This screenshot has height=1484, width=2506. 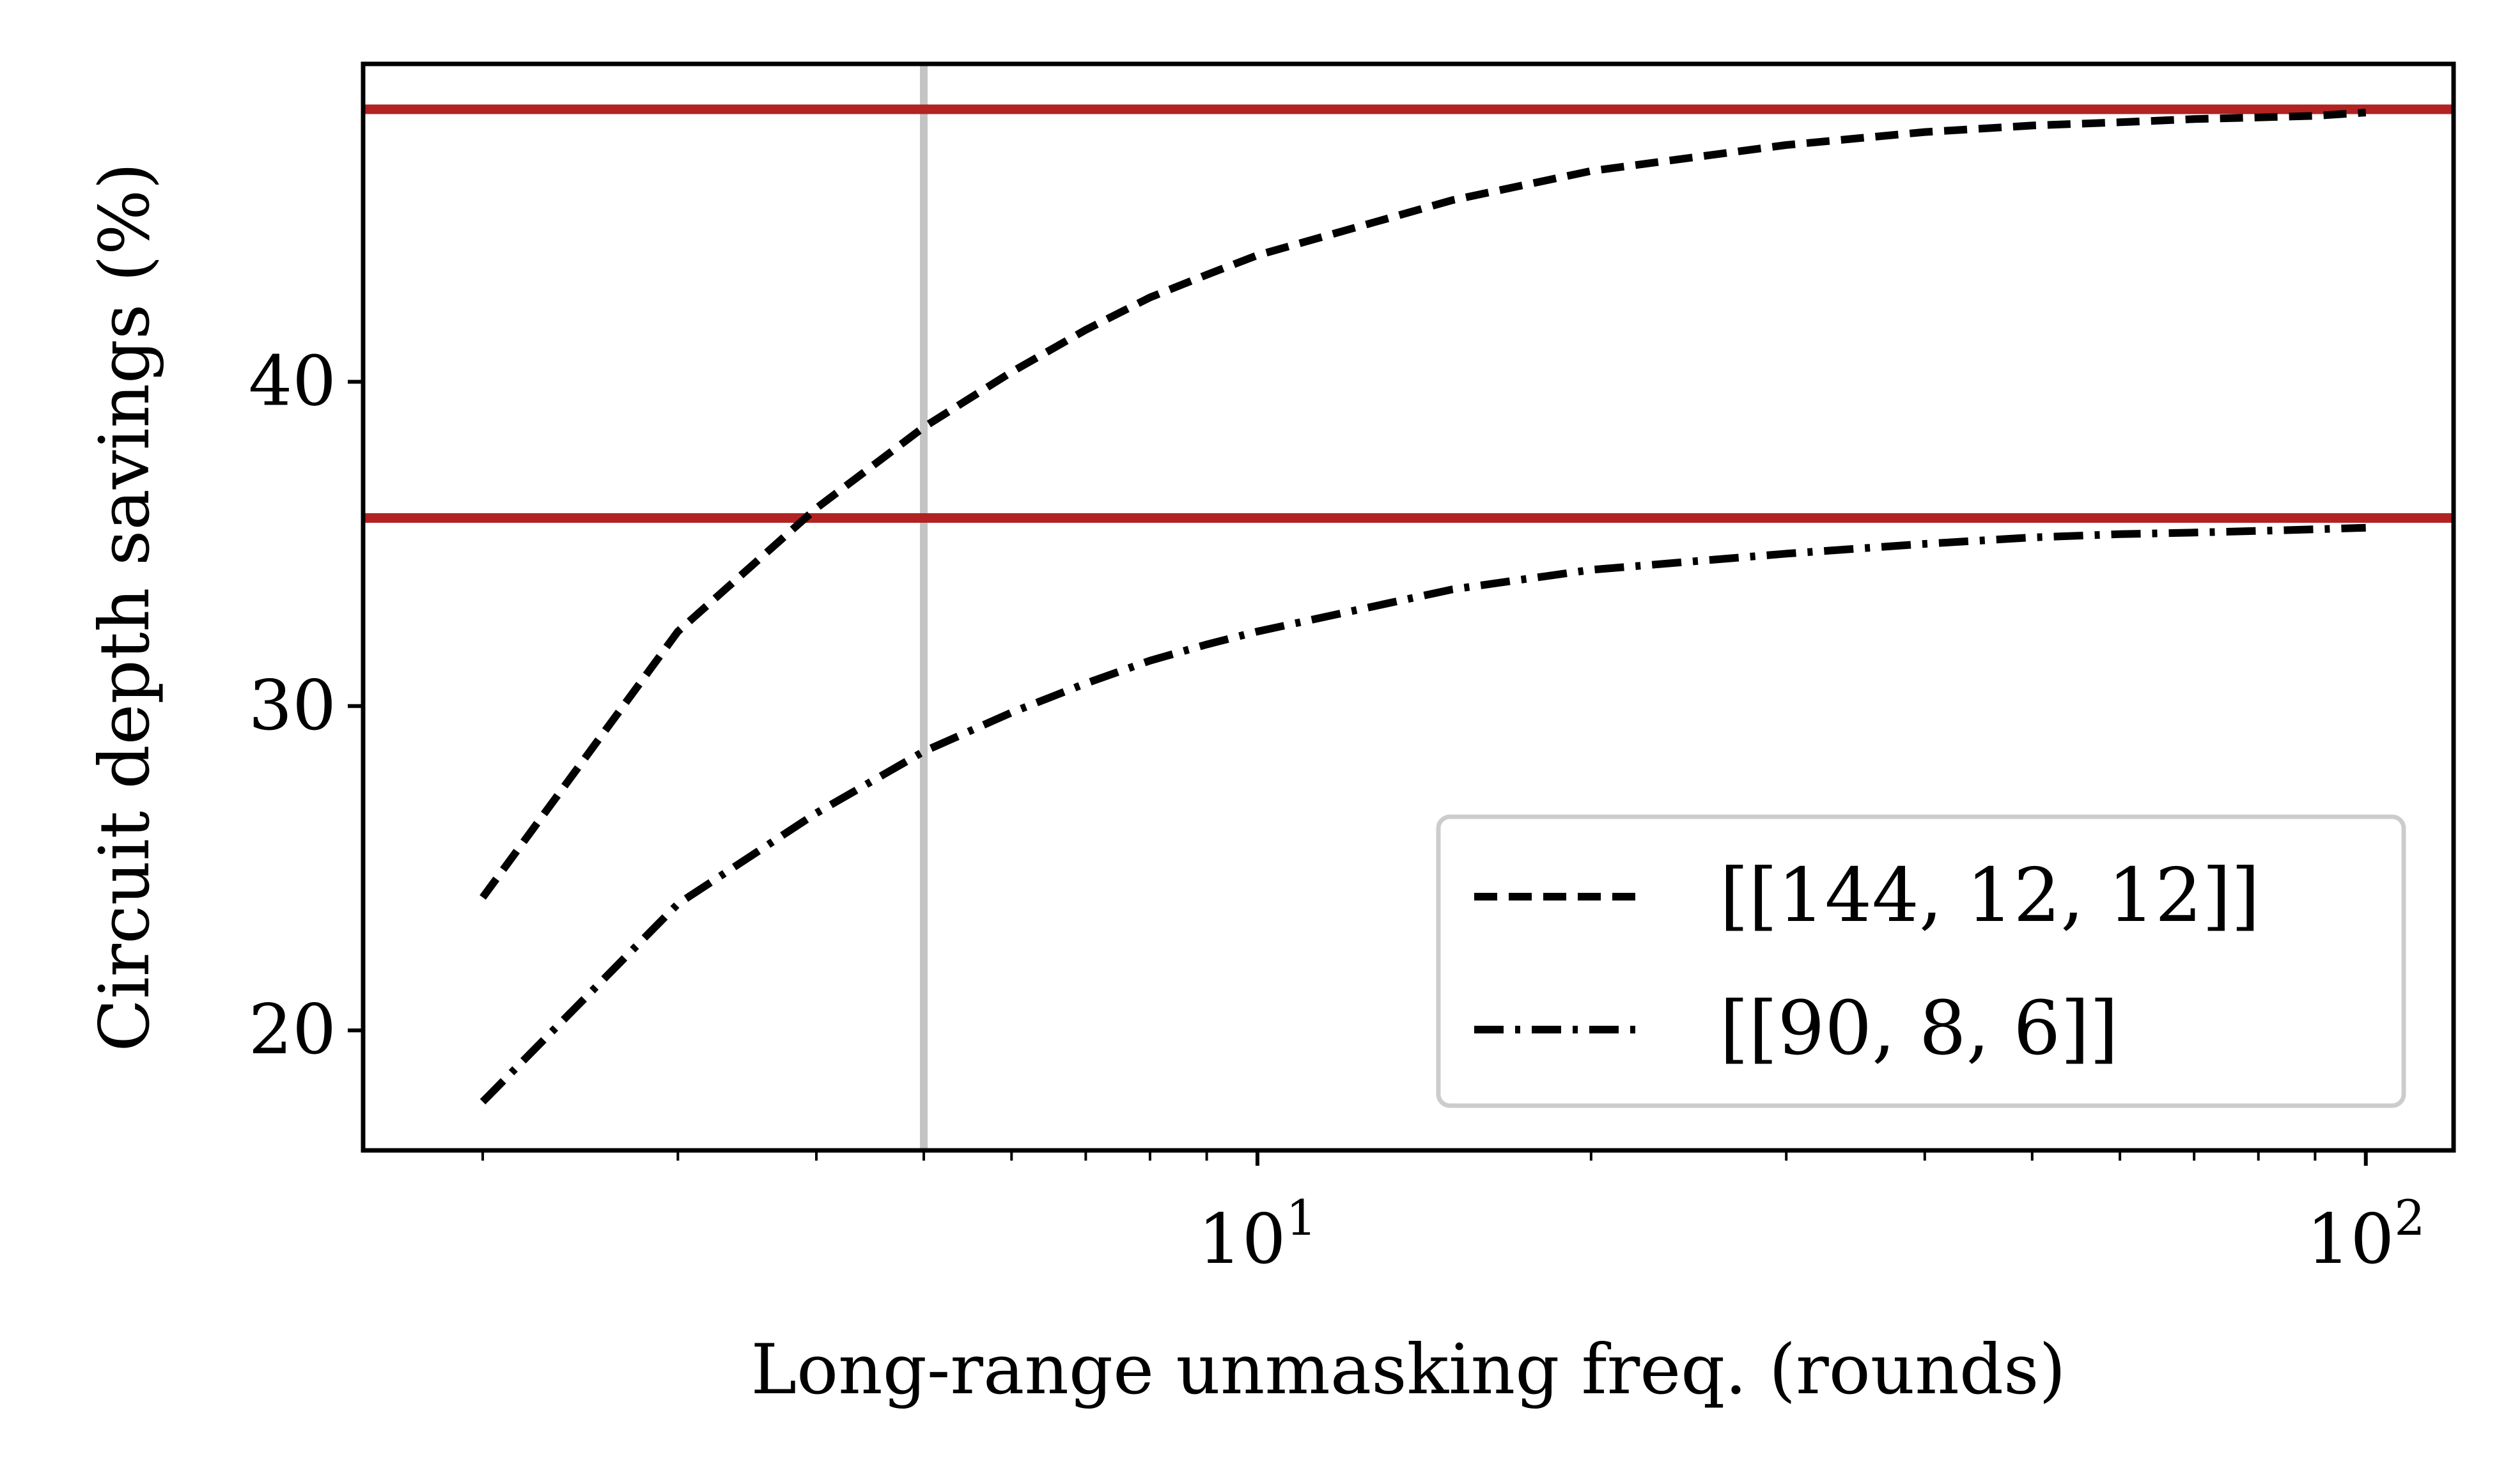 What do you see at coordinates (292, 706) in the screenshot?
I see `y-tick-label: 30` at bounding box center [292, 706].